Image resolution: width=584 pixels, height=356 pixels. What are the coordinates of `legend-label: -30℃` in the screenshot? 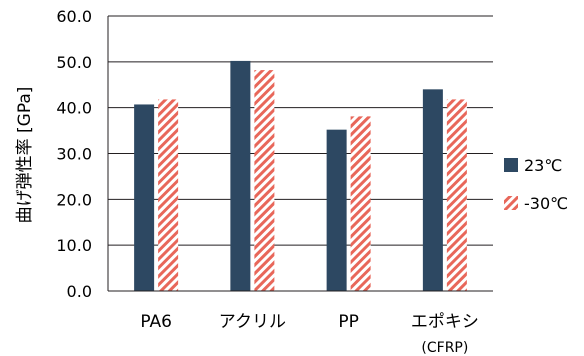 It's located at (546, 203).